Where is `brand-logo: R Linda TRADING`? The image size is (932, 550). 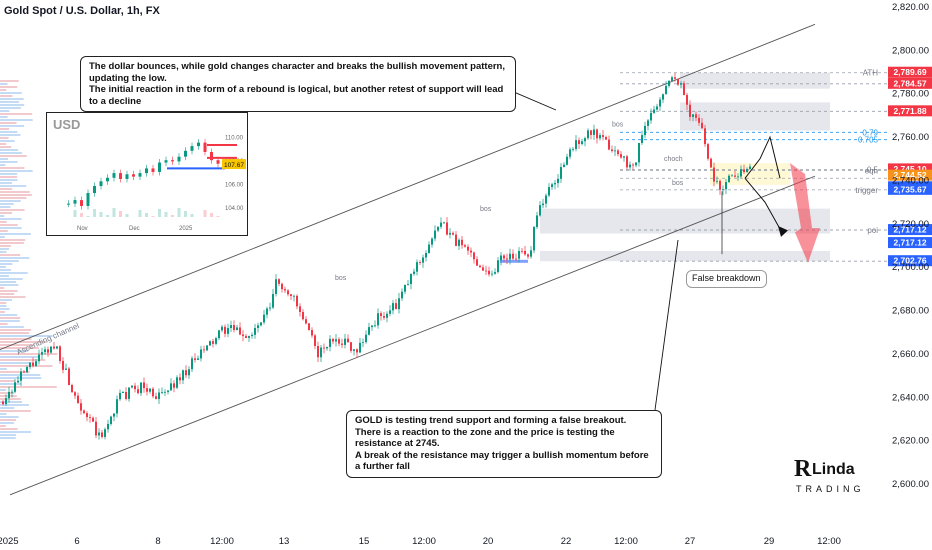 brand-logo: R Linda TRADING is located at coordinates (830, 475).